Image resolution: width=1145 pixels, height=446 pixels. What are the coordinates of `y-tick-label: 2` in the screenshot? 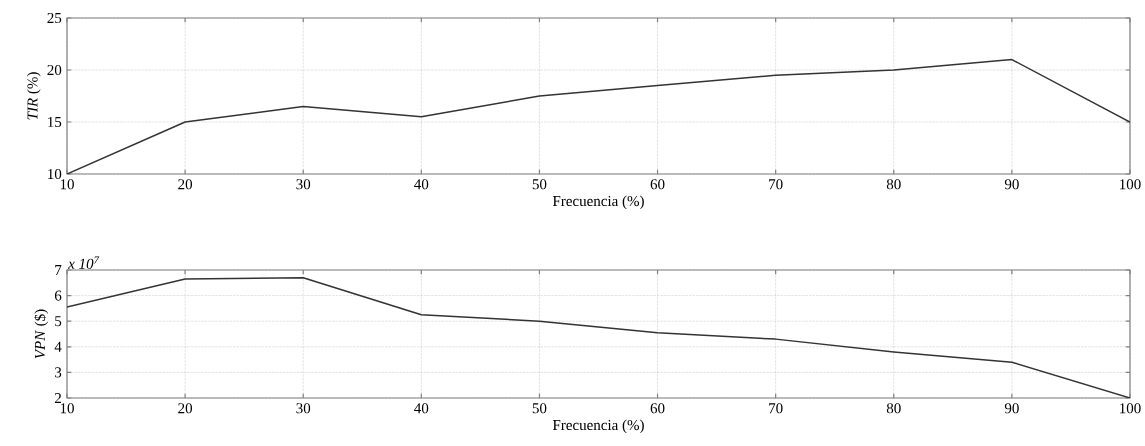 It's located at (57, 398).